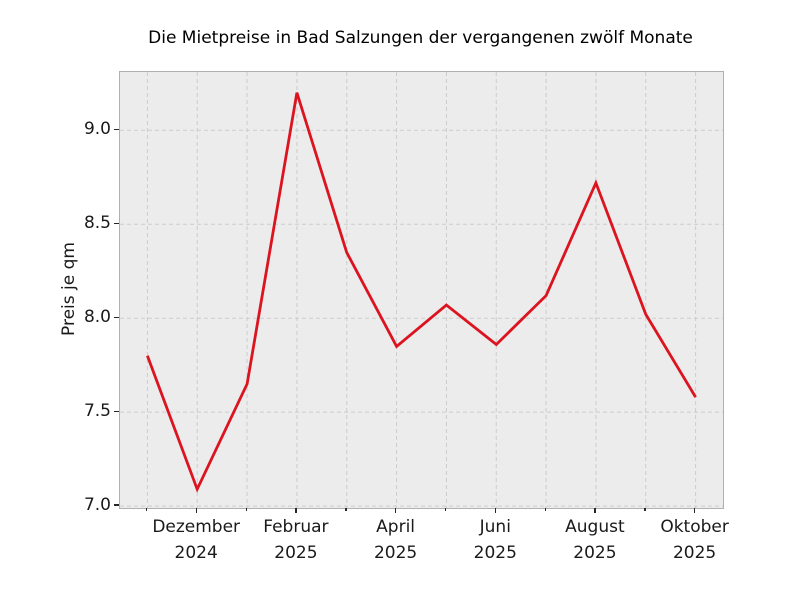  What do you see at coordinates (97, 411) in the screenshot?
I see `y-axis-tick-label: 7.5` at bounding box center [97, 411].